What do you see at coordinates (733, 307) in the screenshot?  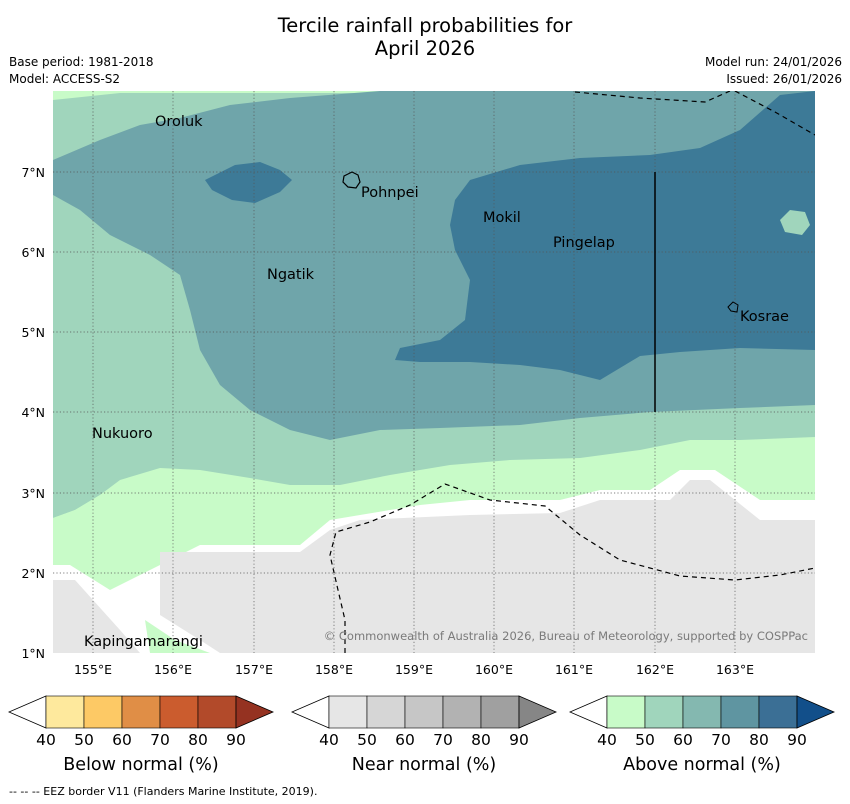 I see `kosrae-island` at bounding box center [733, 307].